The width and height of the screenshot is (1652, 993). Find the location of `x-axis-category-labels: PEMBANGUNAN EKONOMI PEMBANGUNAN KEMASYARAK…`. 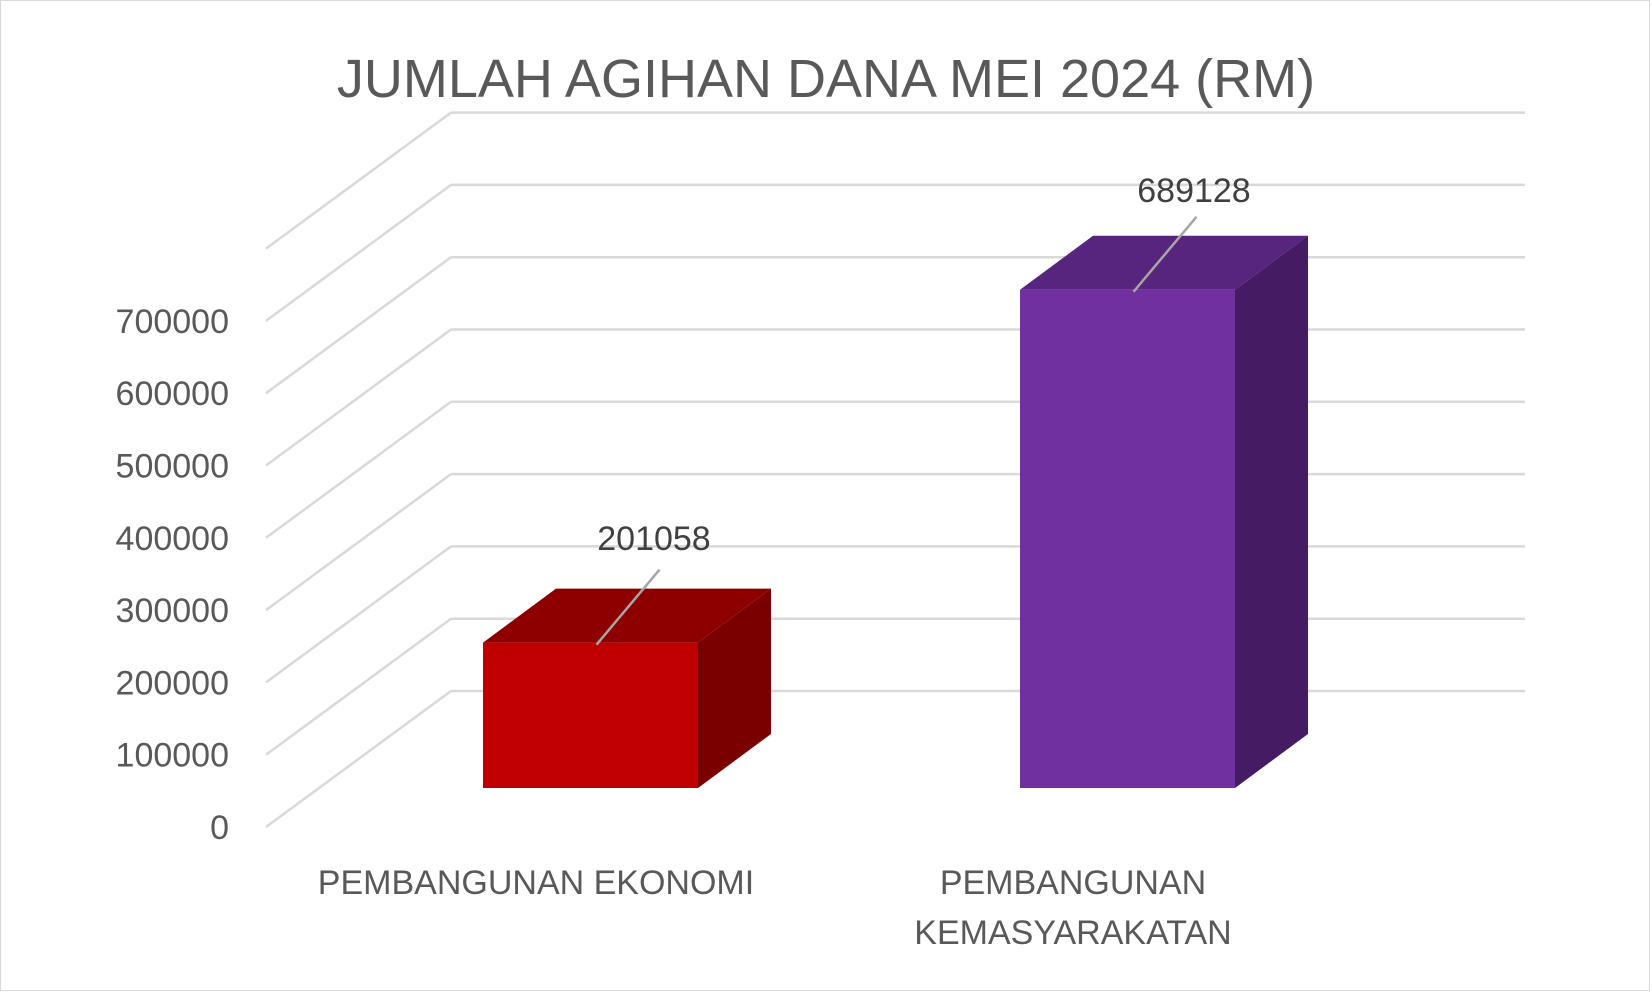

x-axis-category-labels: PEMBANGUNAN EKONOMI PEMBANGUNAN KEMASYARAK… is located at coordinates (775, 908).